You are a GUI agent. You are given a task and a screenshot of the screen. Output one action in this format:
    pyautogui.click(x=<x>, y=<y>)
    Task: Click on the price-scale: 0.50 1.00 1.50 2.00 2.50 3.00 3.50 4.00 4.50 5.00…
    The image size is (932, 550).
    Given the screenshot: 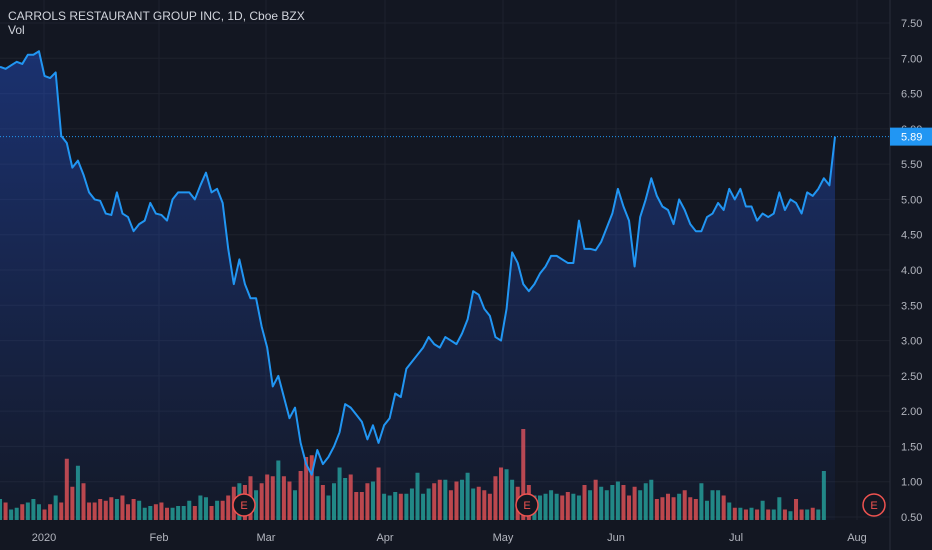 What is the action you would take?
    pyautogui.click(x=911, y=271)
    